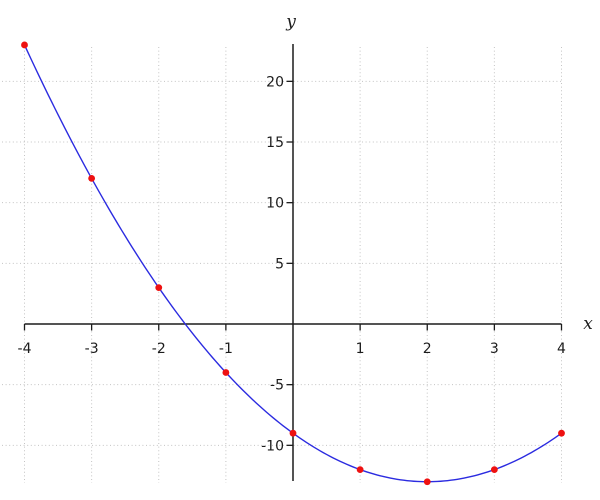 Image resolution: width=600 pixels, height=500 pixels. Describe the element at coordinates (92, 349) in the screenshot. I see `x-tick-label: -3` at that location.